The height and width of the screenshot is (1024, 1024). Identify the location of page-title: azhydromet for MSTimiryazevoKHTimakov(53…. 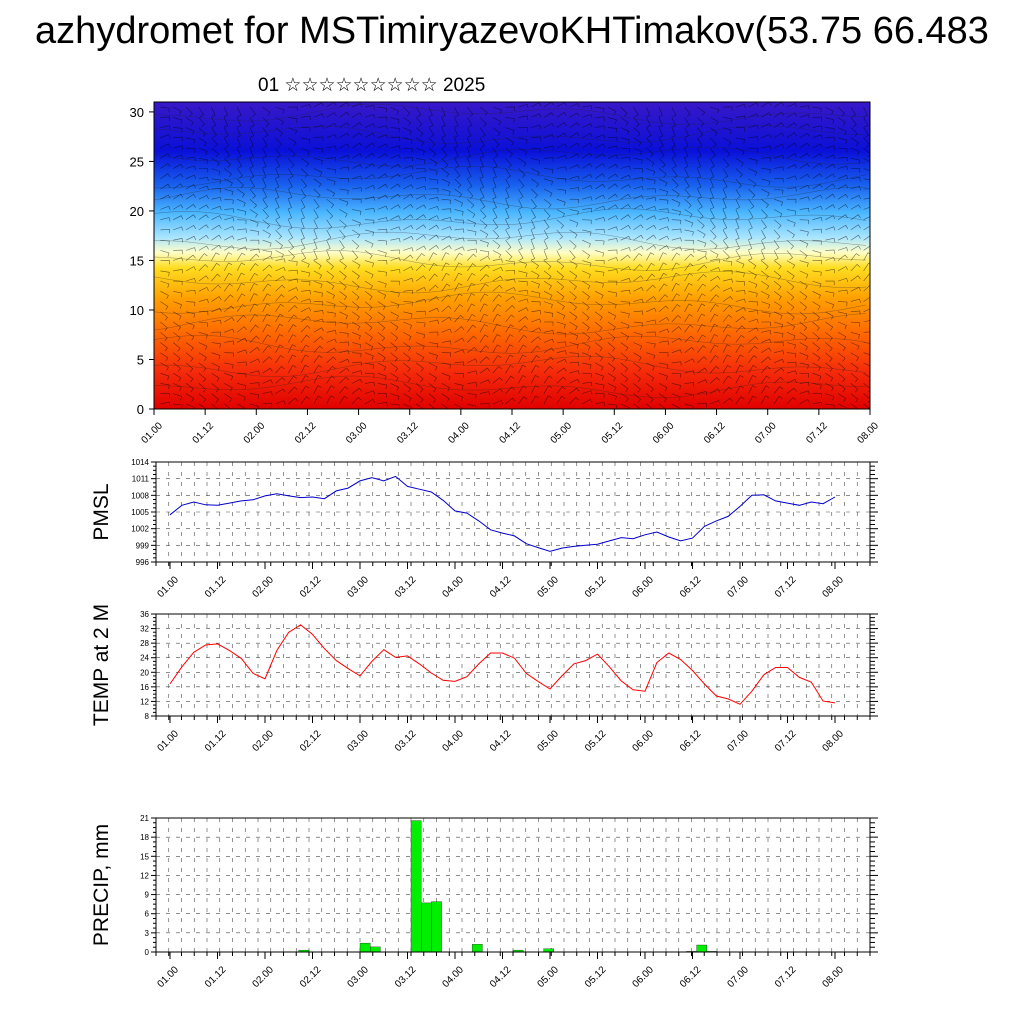
(512, 31).